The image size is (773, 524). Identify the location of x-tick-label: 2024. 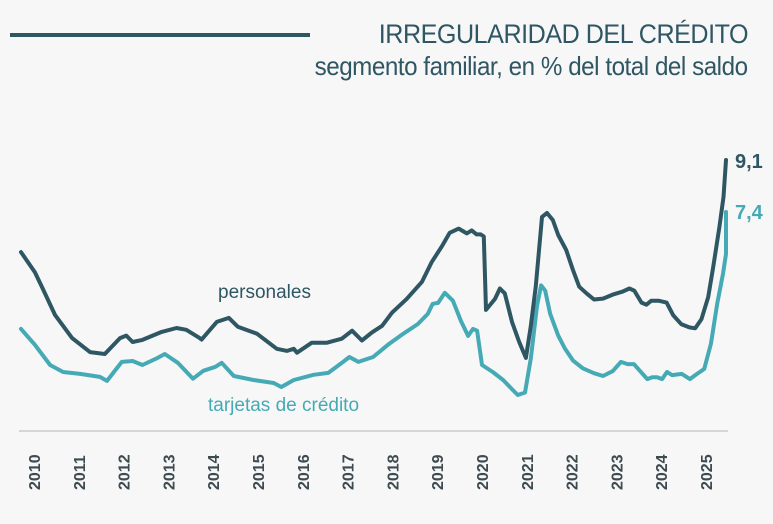
(662, 472).